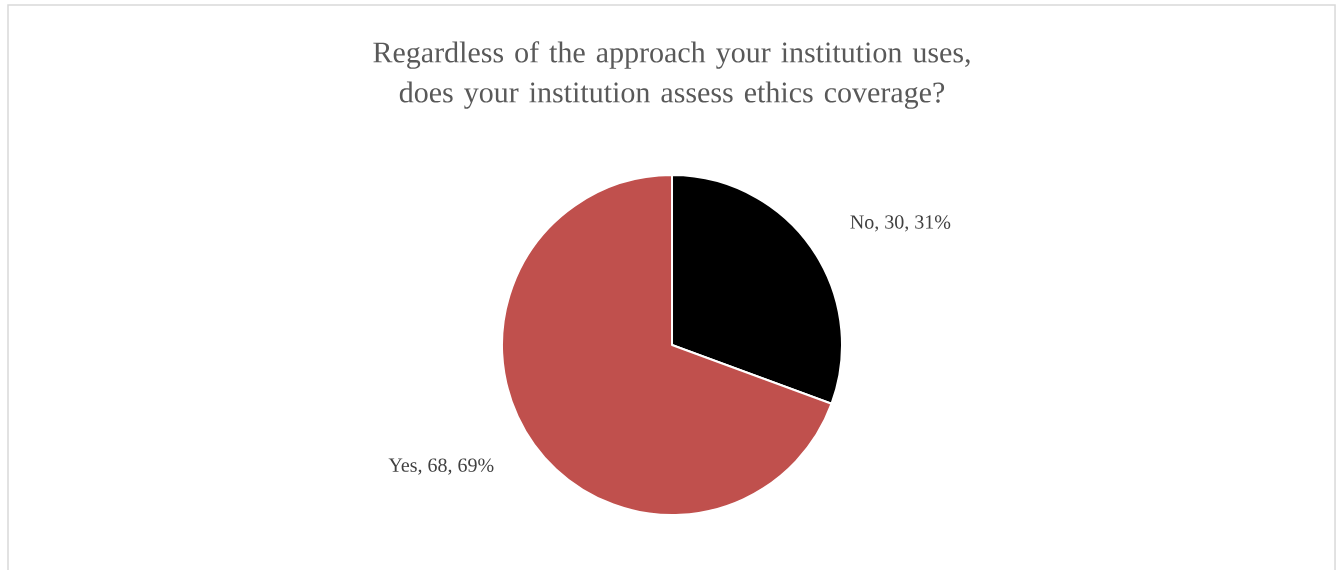 Image resolution: width=1343 pixels, height=570 pixels. I want to click on slice-label: Yes, so click(402, 465).